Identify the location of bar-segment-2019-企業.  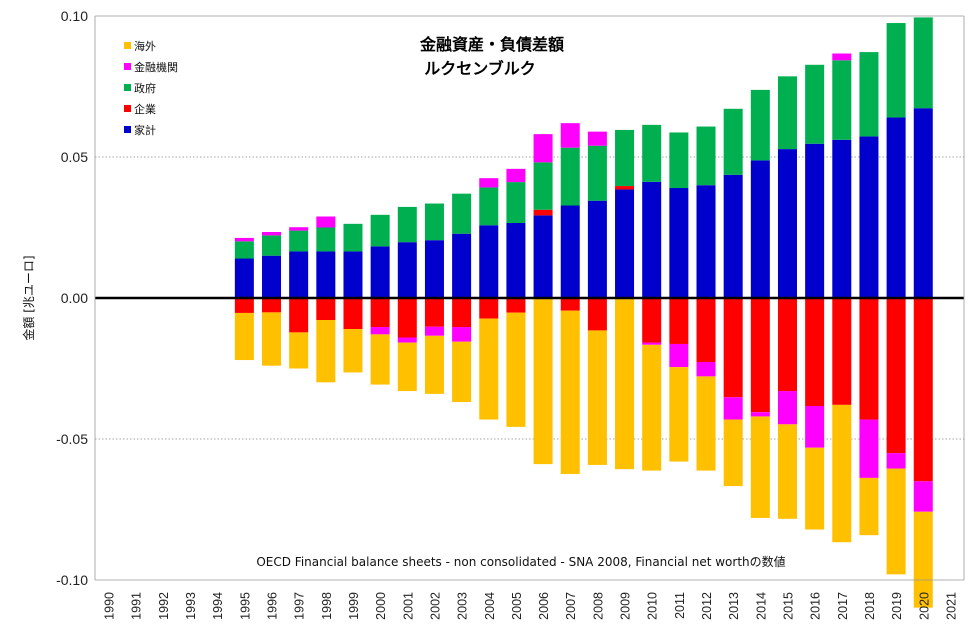
(896, 376).